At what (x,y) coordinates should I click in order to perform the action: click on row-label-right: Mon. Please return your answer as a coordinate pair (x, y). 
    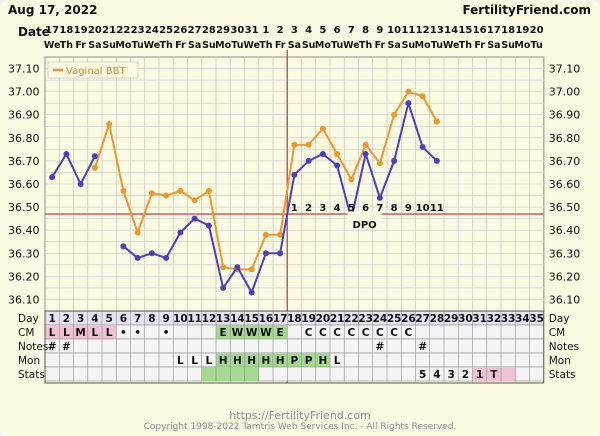
    Looking at the image, I should click on (560, 361).